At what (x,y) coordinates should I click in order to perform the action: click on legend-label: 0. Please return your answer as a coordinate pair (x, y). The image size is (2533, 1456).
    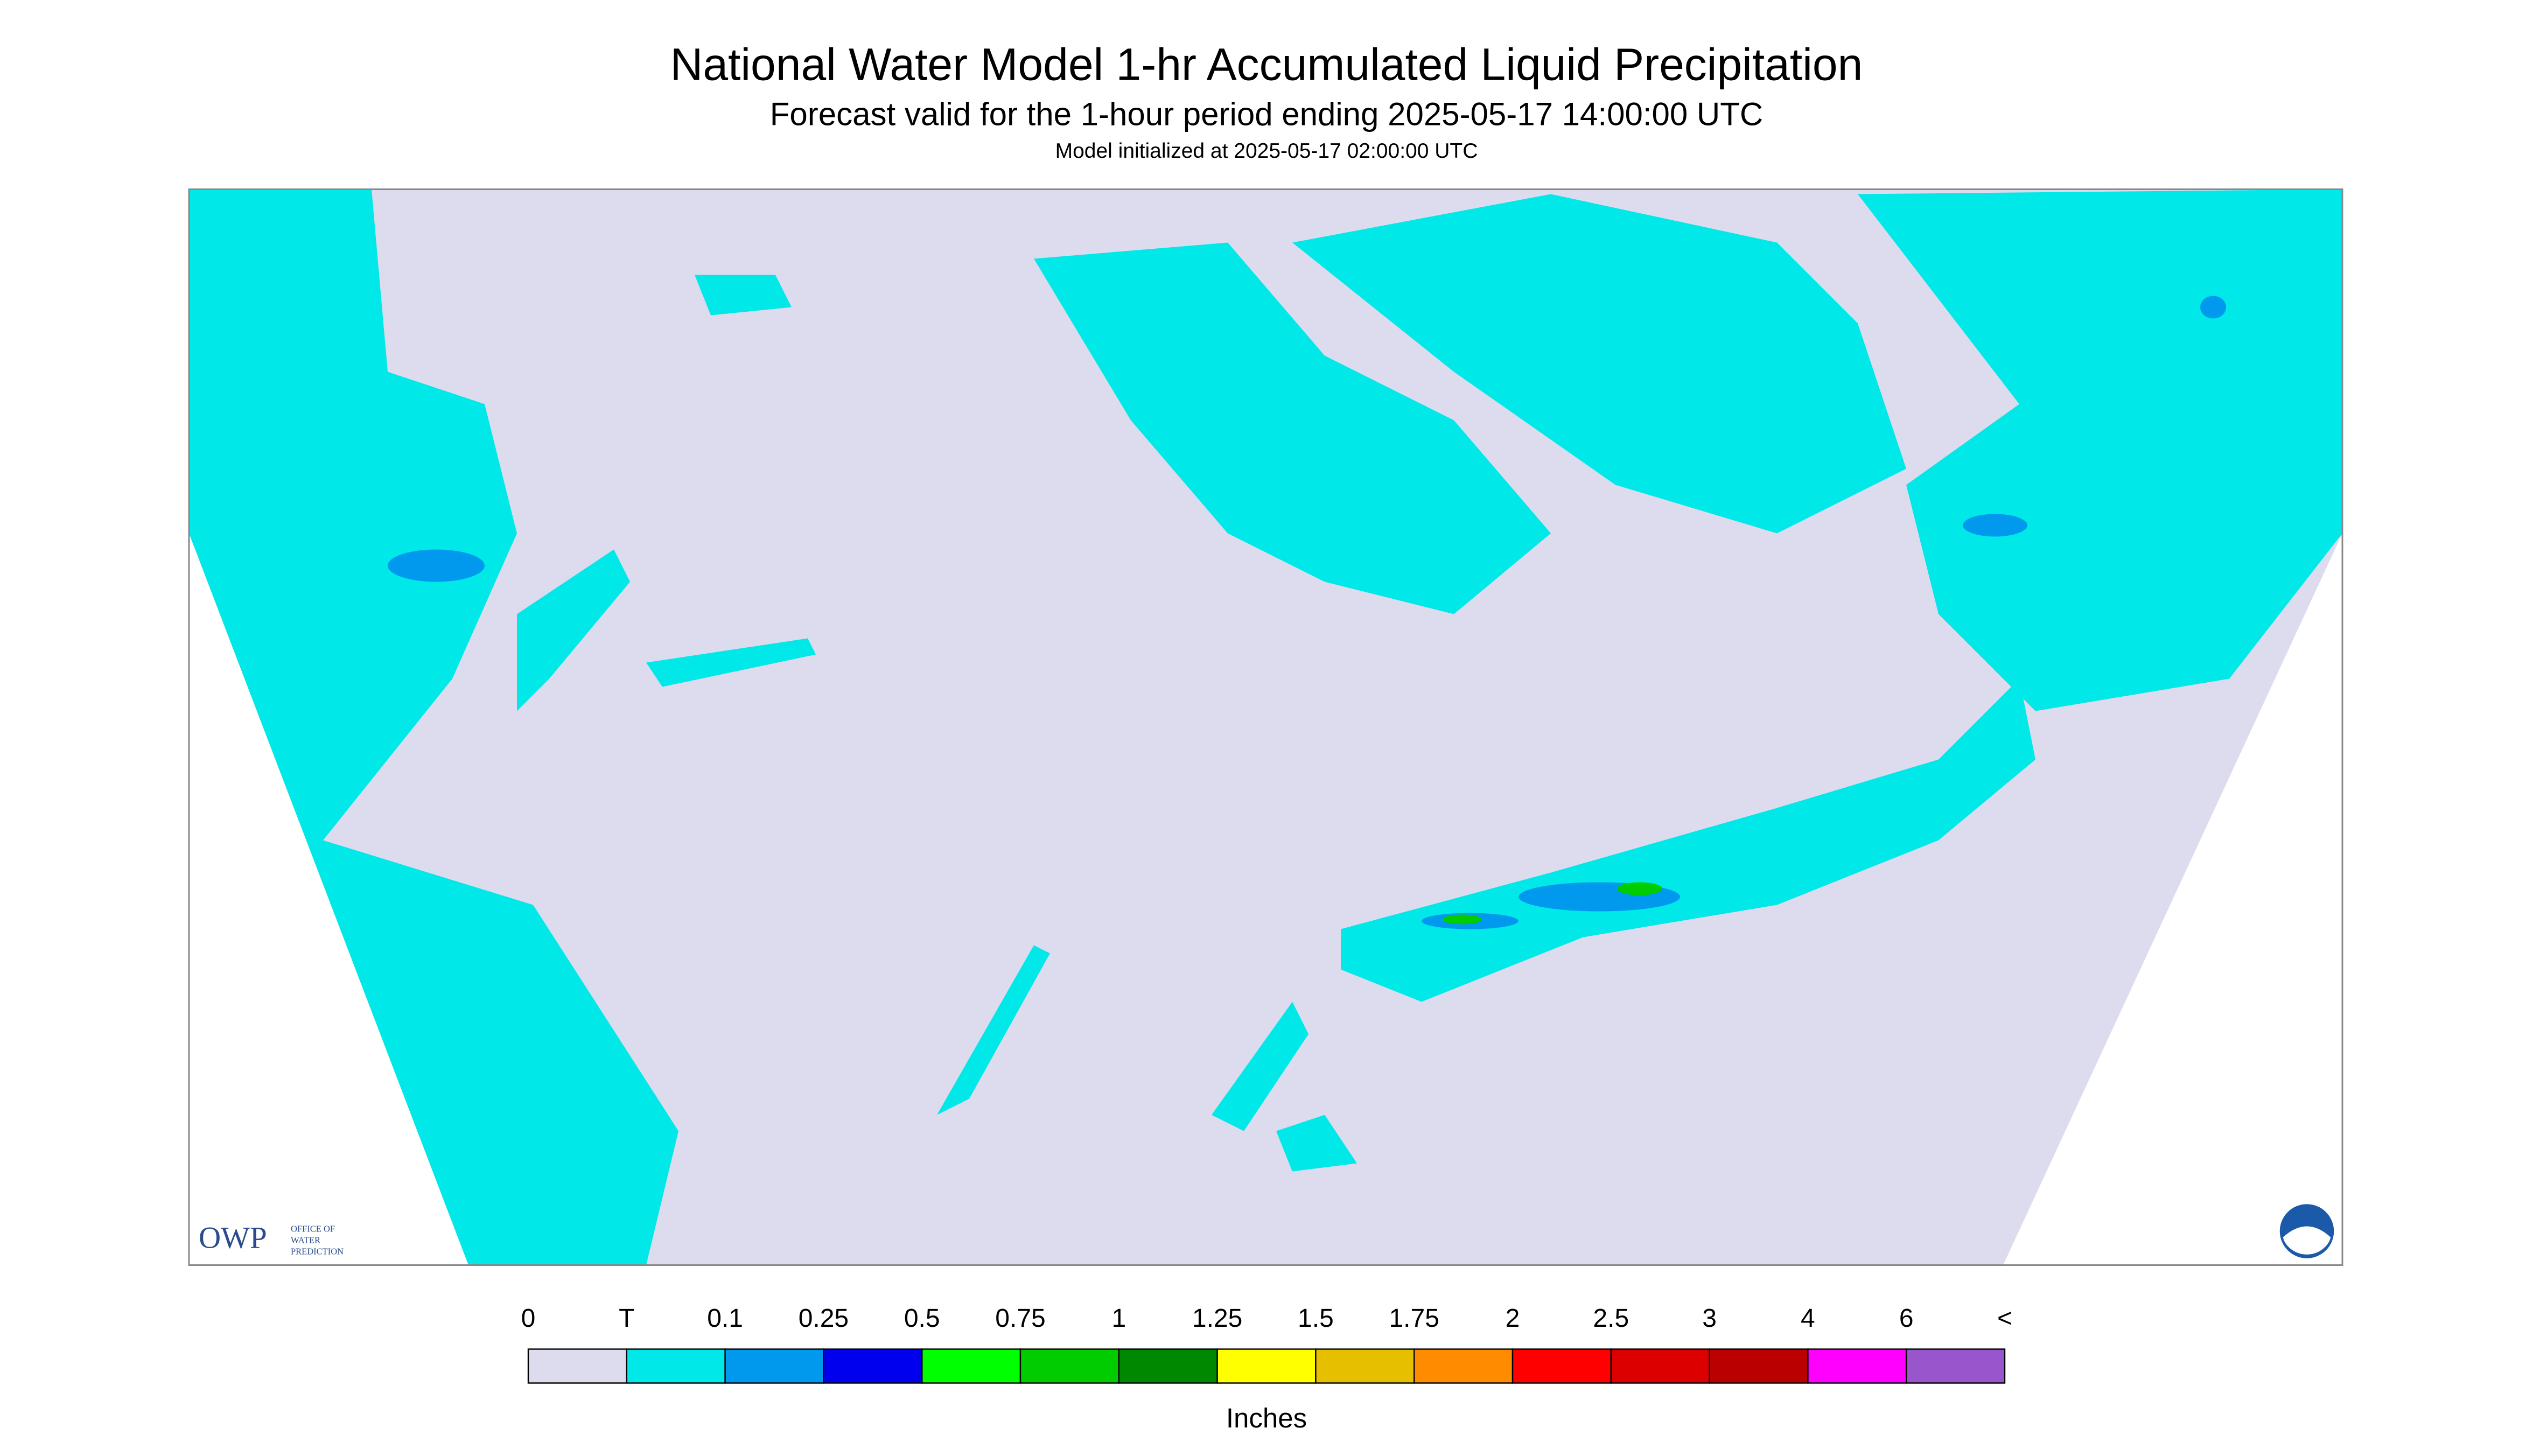
    Looking at the image, I should click on (529, 1318).